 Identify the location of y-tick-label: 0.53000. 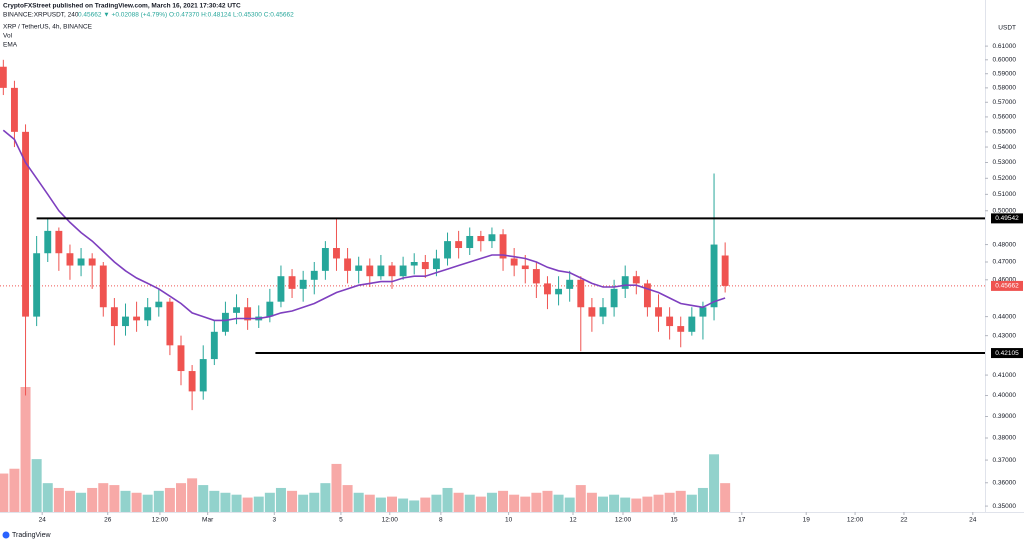
(1005, 162).